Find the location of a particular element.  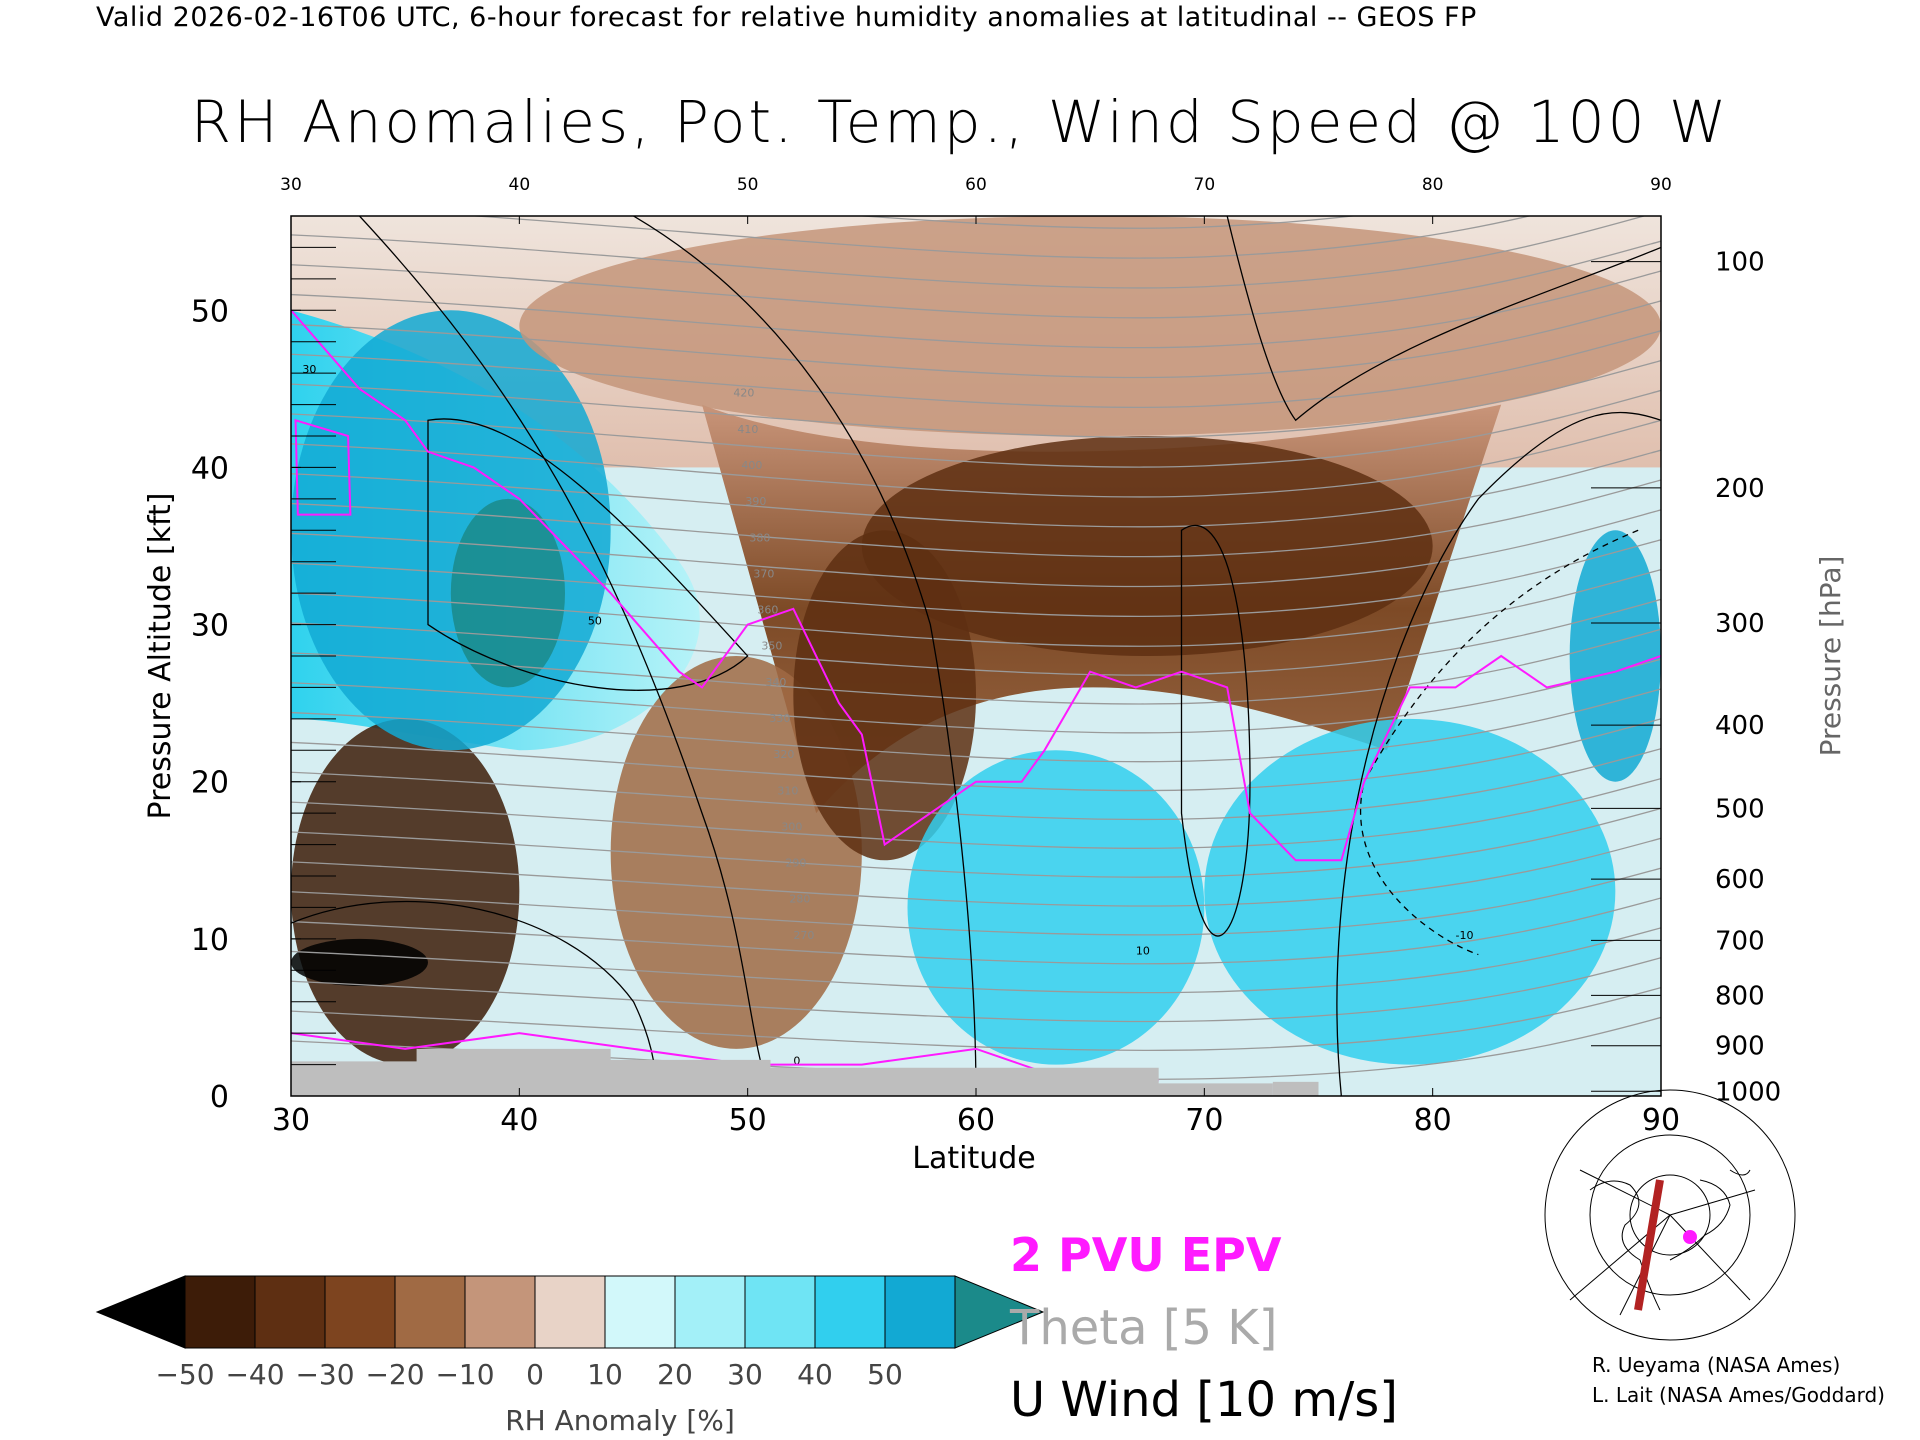

y-tick-label-1: 10 is located at coordinates (210, 940).